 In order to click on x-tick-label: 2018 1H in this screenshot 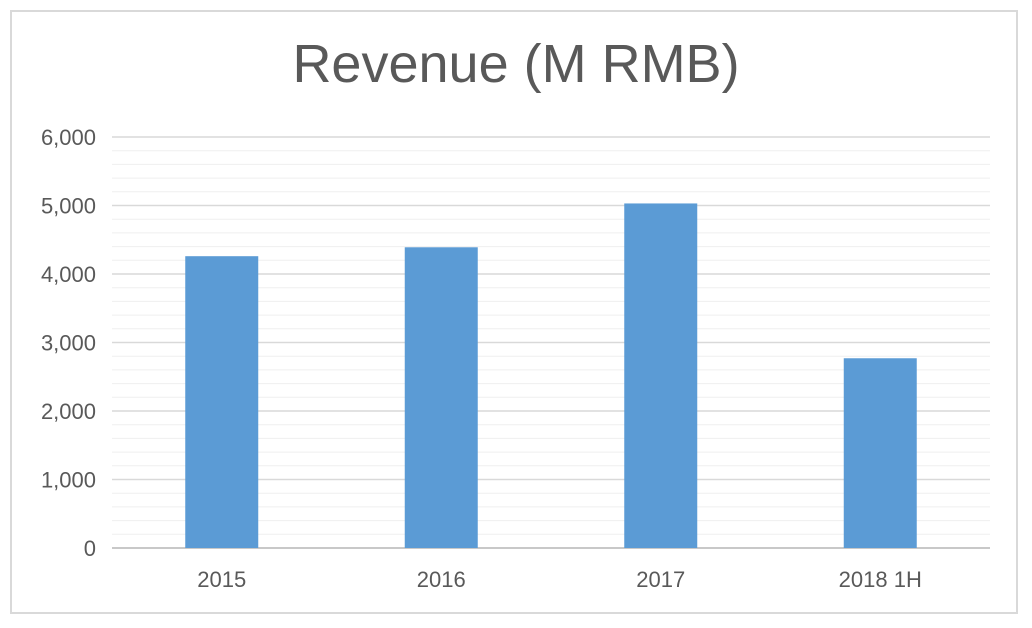, I will do `click(880, 579)`.